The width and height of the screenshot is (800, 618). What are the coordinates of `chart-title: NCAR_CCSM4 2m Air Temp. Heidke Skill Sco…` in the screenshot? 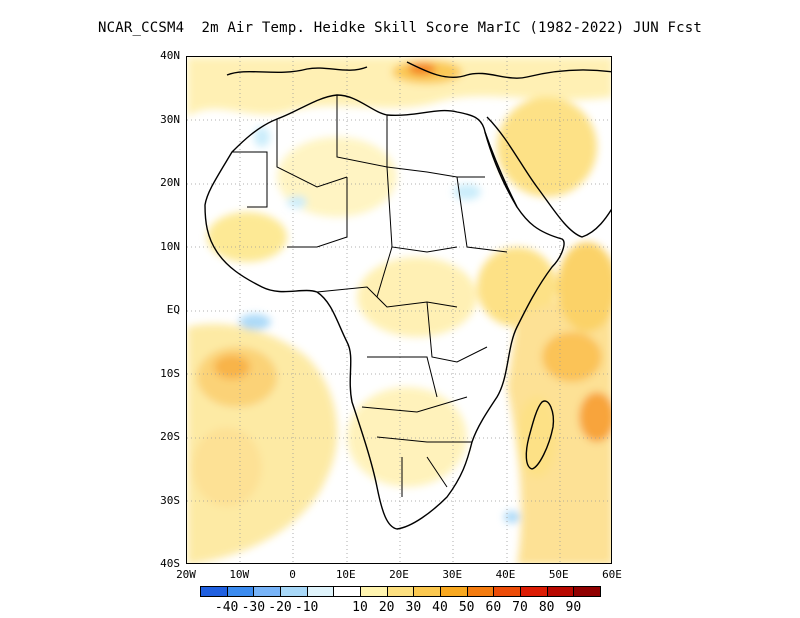 It's located at (399, 28).